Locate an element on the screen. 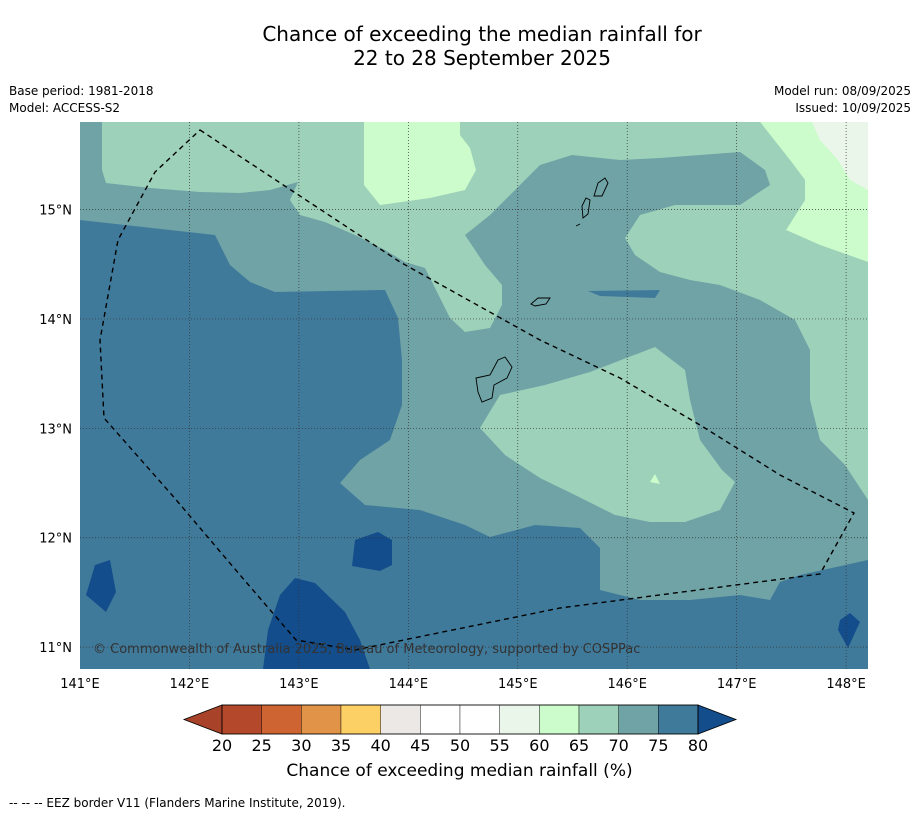  lon-tick-label: 143°E is located at coordinates (299, 684).